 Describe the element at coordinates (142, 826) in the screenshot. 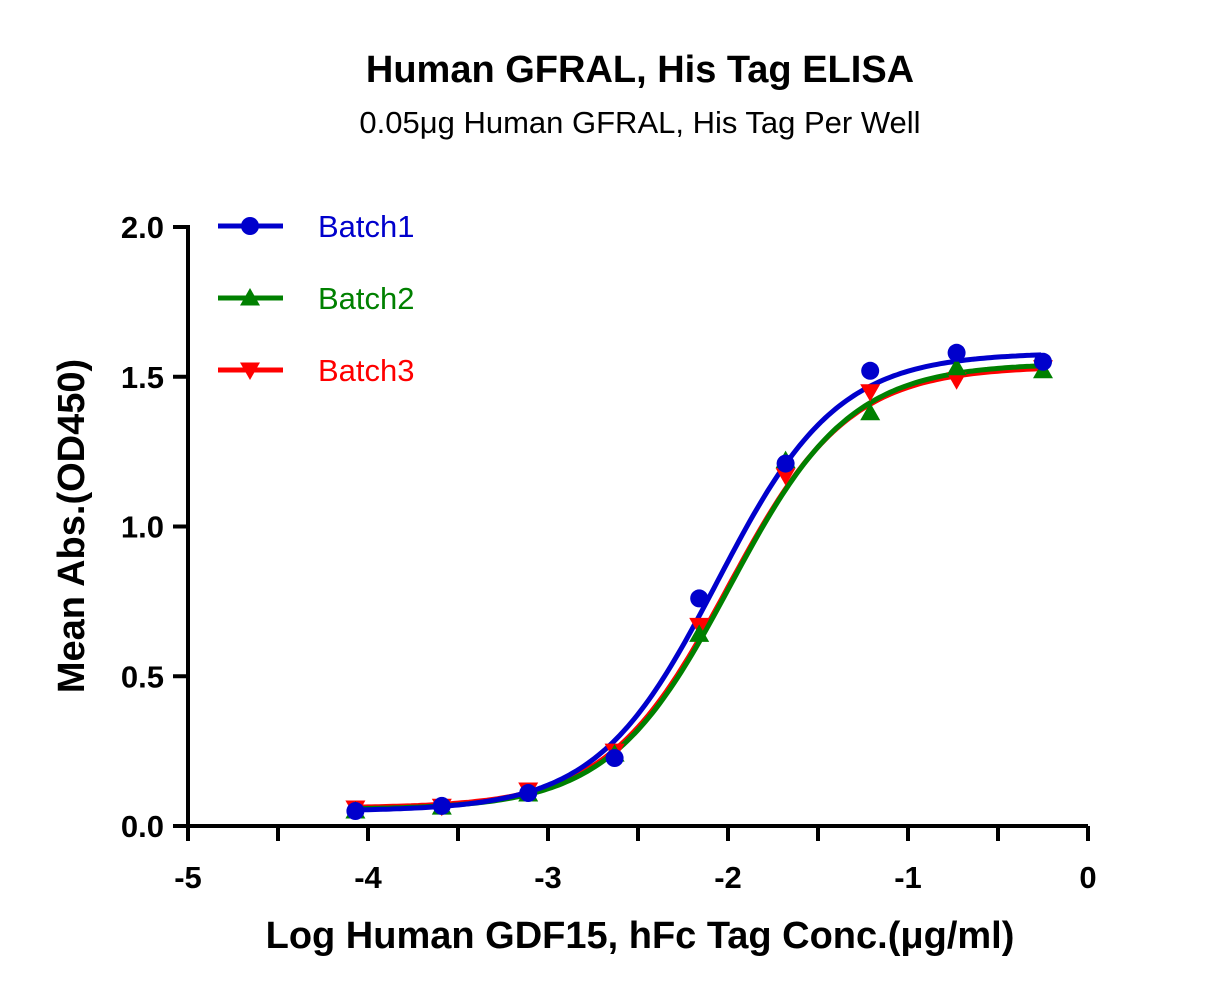

I see `y-tick-label: 0.0` at that location.